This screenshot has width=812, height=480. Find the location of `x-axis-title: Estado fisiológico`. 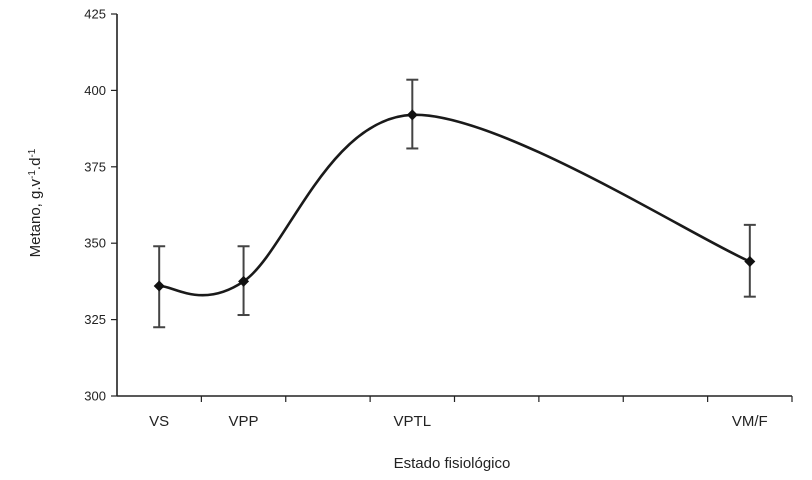

x-axis-title: Estado fisiológico is located at coordinates (452, 463).